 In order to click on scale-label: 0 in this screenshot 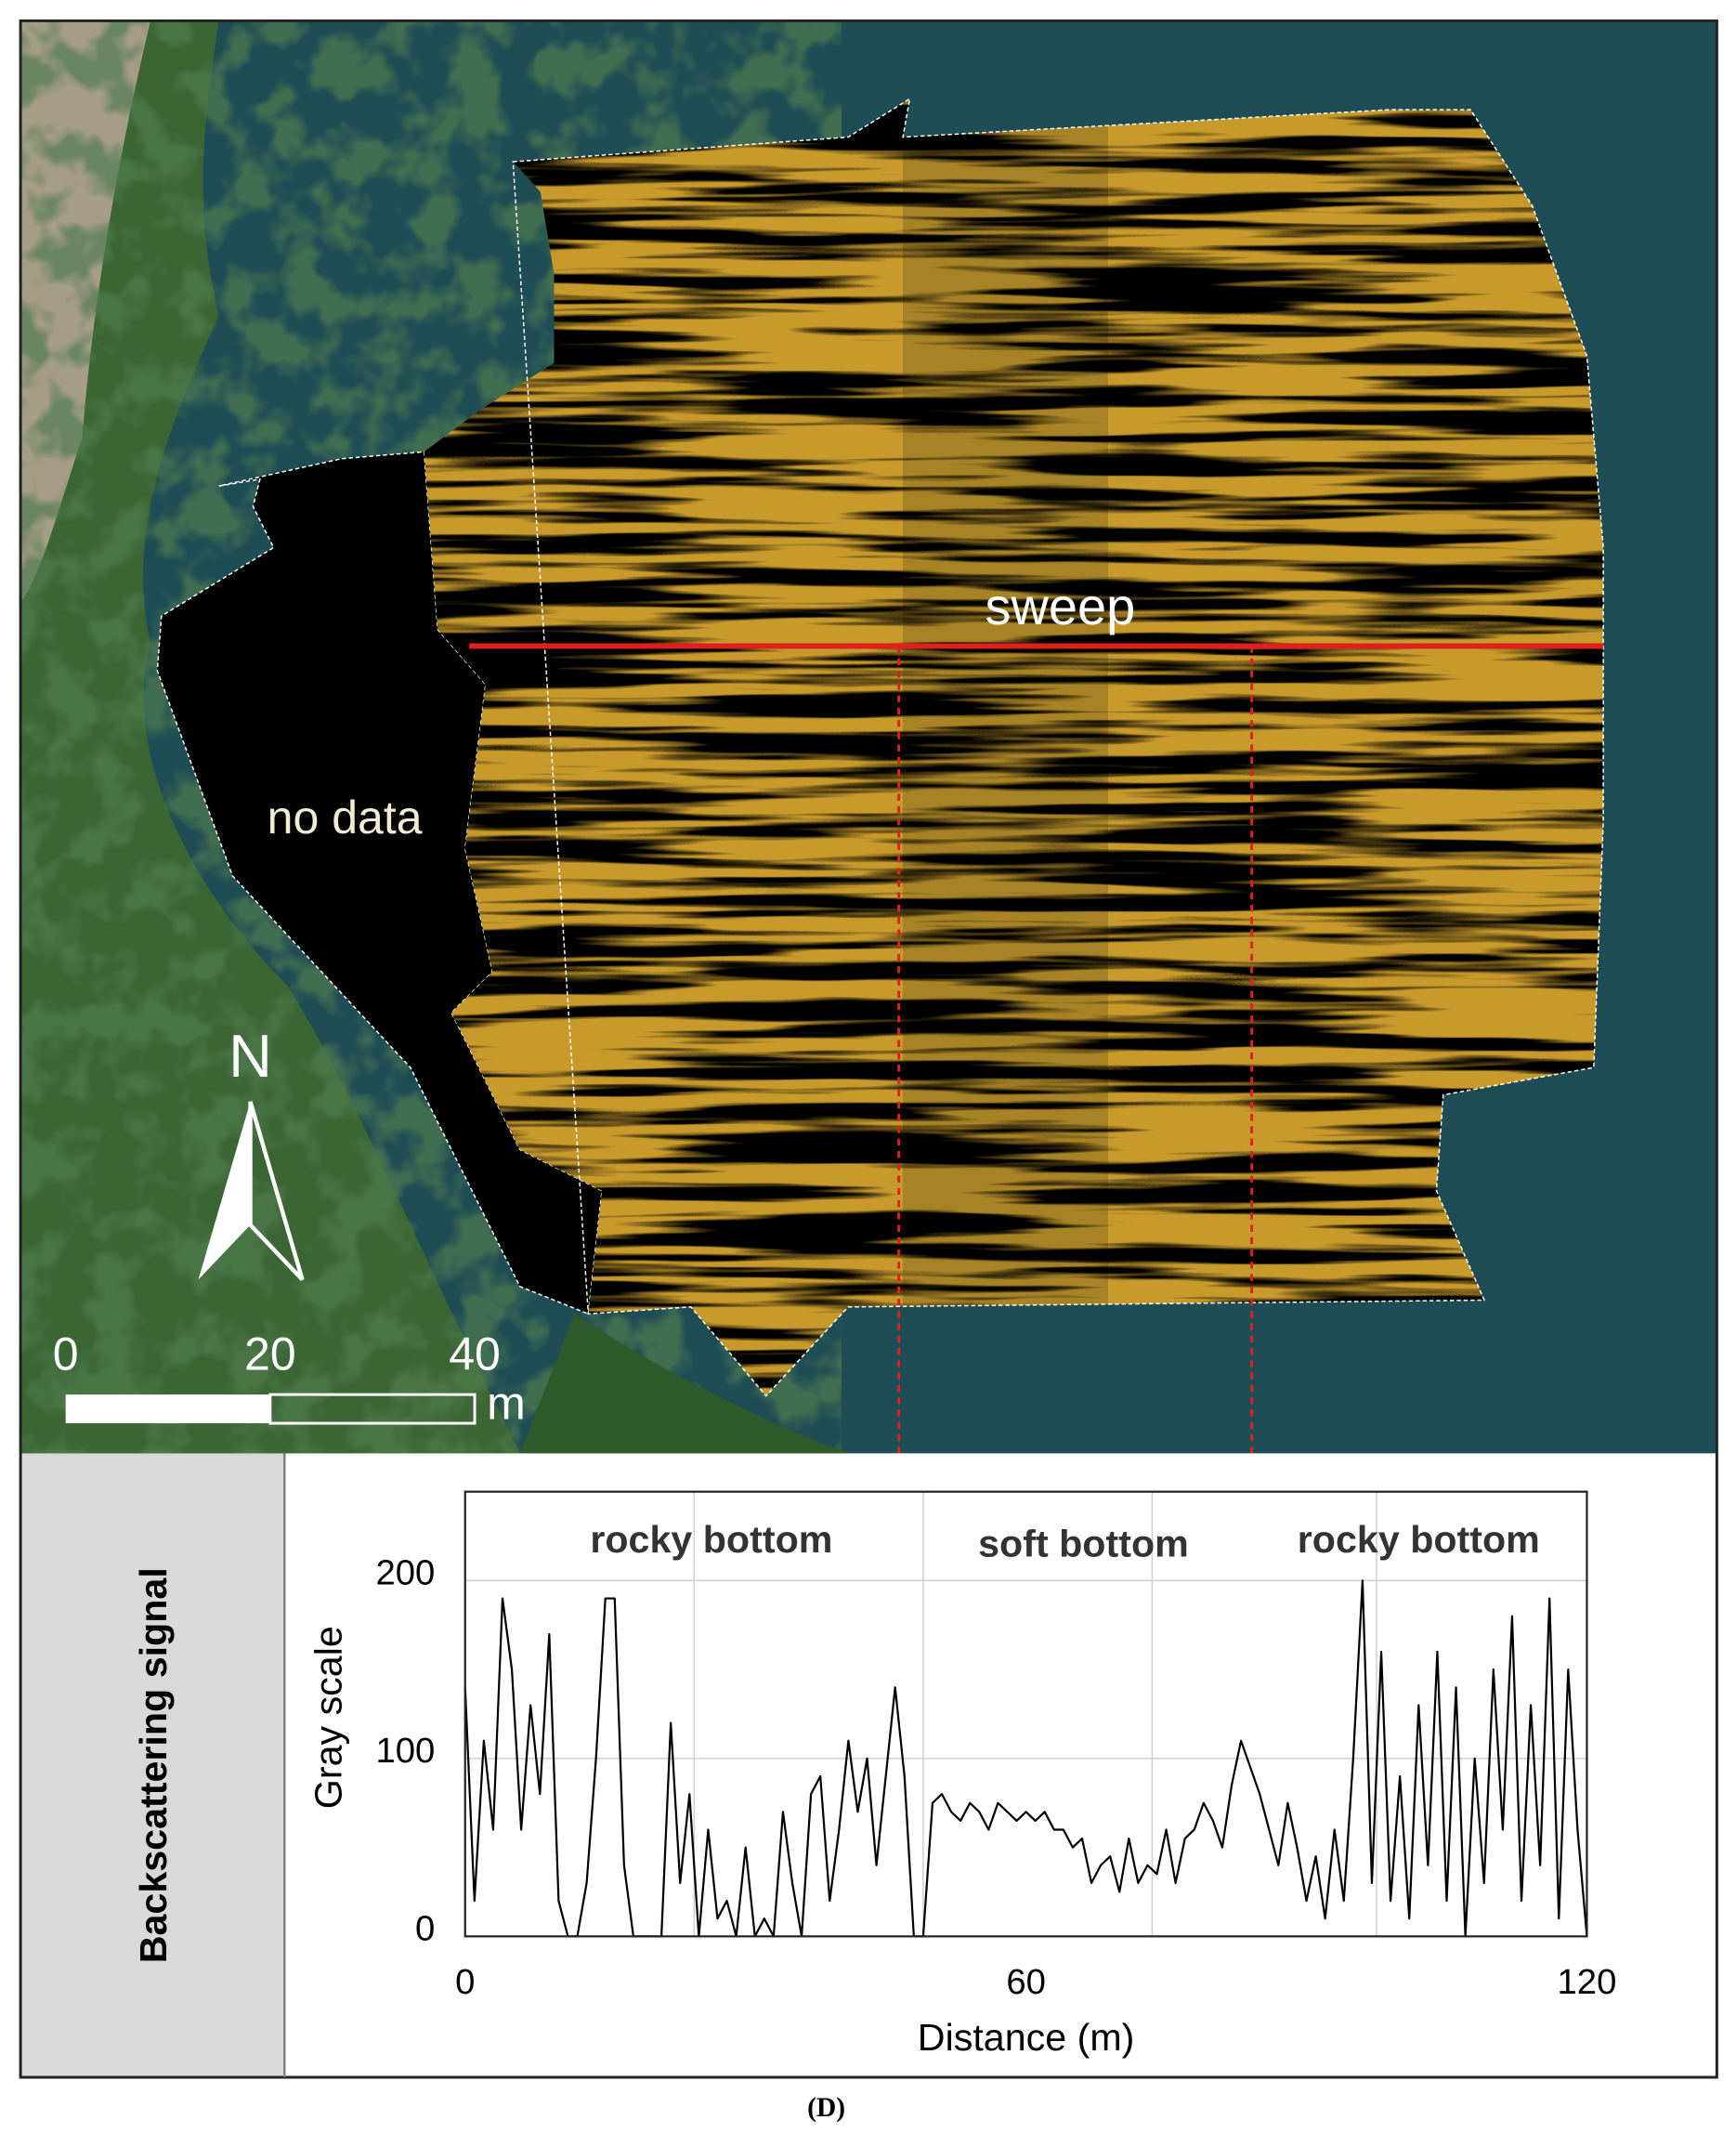, I will do `click(66, 1355)`.